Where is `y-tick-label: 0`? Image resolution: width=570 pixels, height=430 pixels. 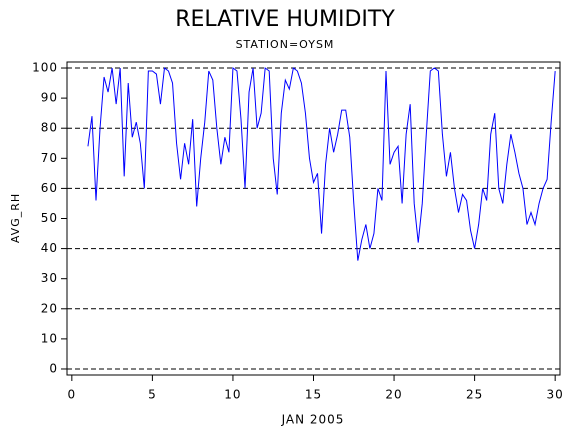
y-tick-label: 0 is located at coordinates (53, 368).